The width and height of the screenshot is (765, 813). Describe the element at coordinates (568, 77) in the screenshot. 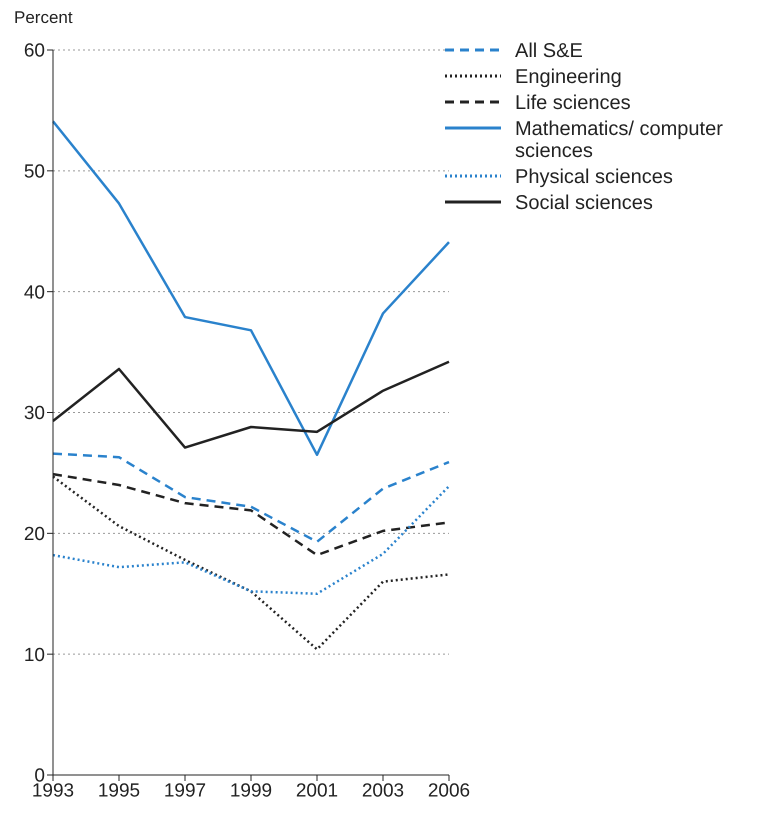

I see `legend-label: Engineering` at that location.